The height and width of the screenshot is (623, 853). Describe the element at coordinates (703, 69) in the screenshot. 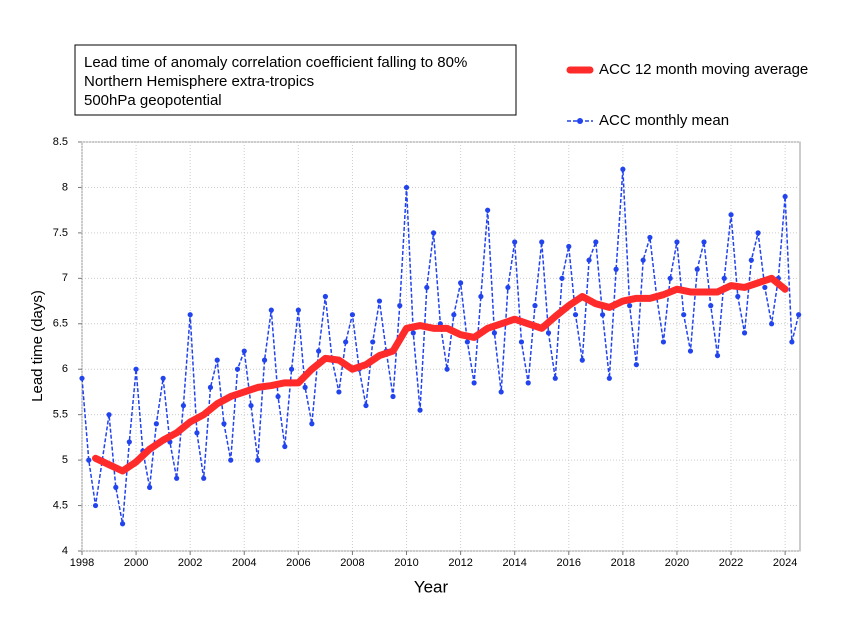

I see `legend-label: ACC 12 month moving average` at that location.